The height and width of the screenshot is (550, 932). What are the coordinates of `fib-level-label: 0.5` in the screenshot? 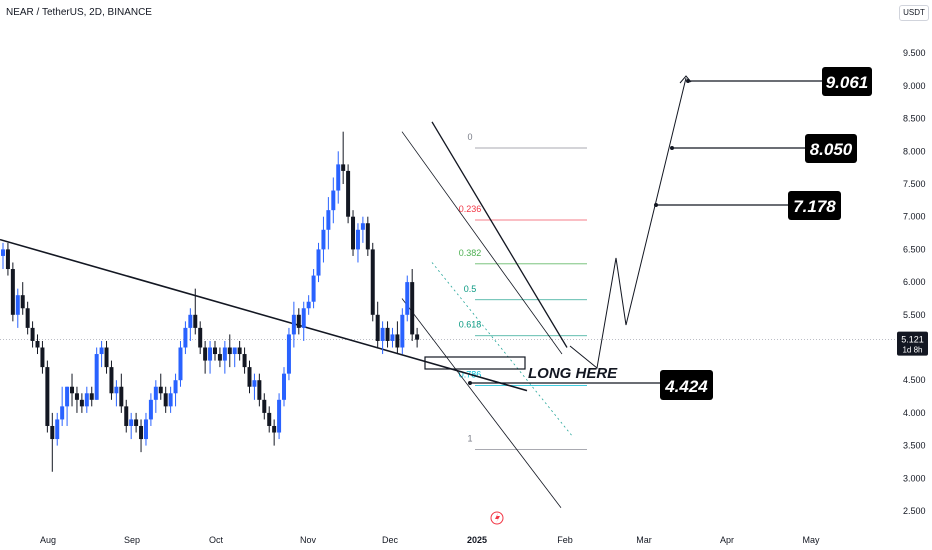 It's located at (470, 289).